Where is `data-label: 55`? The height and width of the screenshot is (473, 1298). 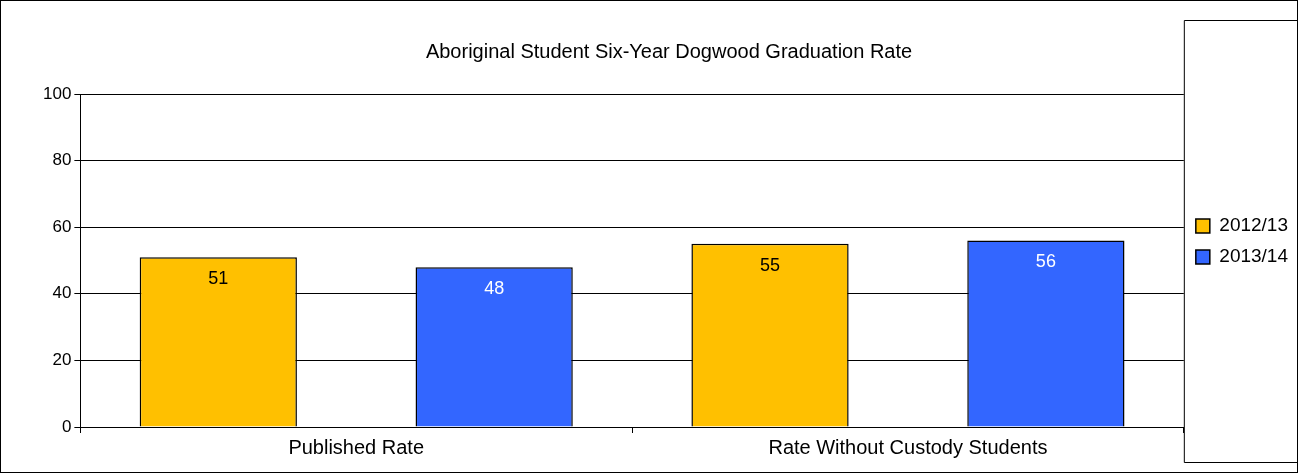 data-label: 55 is located at coordinates (770, 264).